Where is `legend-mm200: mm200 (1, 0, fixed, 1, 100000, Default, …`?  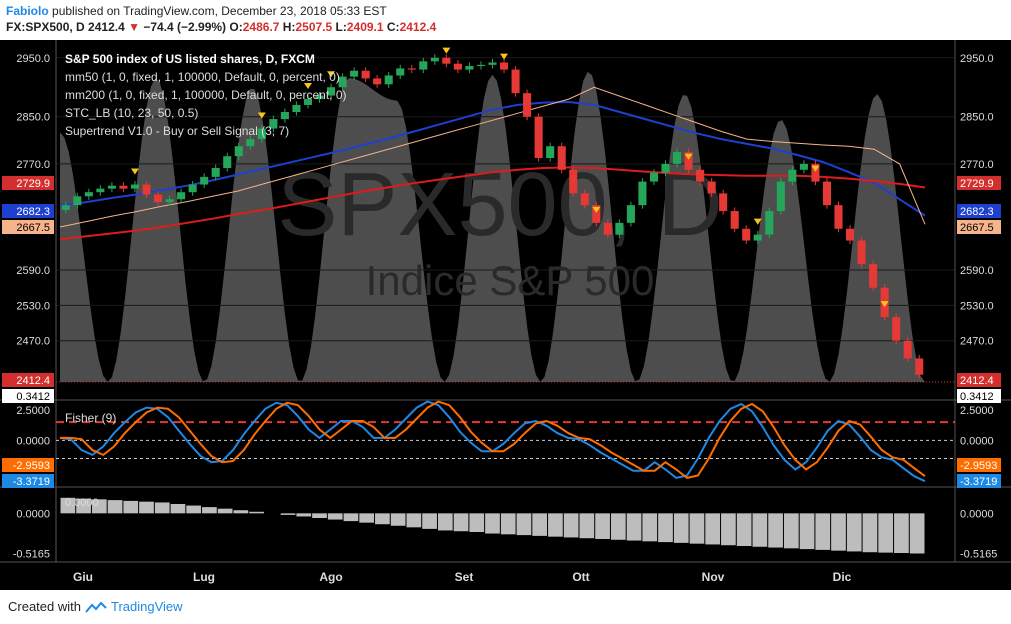 legend-mm200: mm200 (1, 0, fixed, 1, 100000, Default, … is located at coordinates (206, 95).